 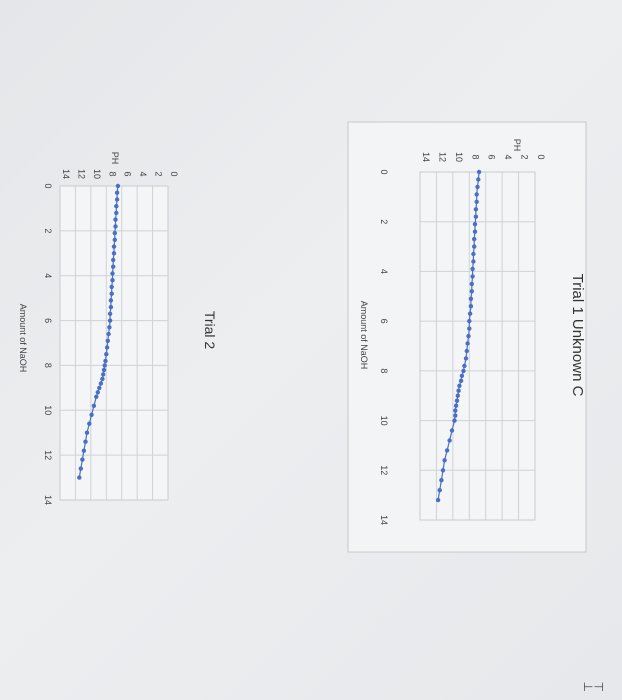 I want to click on chart-1-y-tick-label: 12, so click(x=442, y=157).